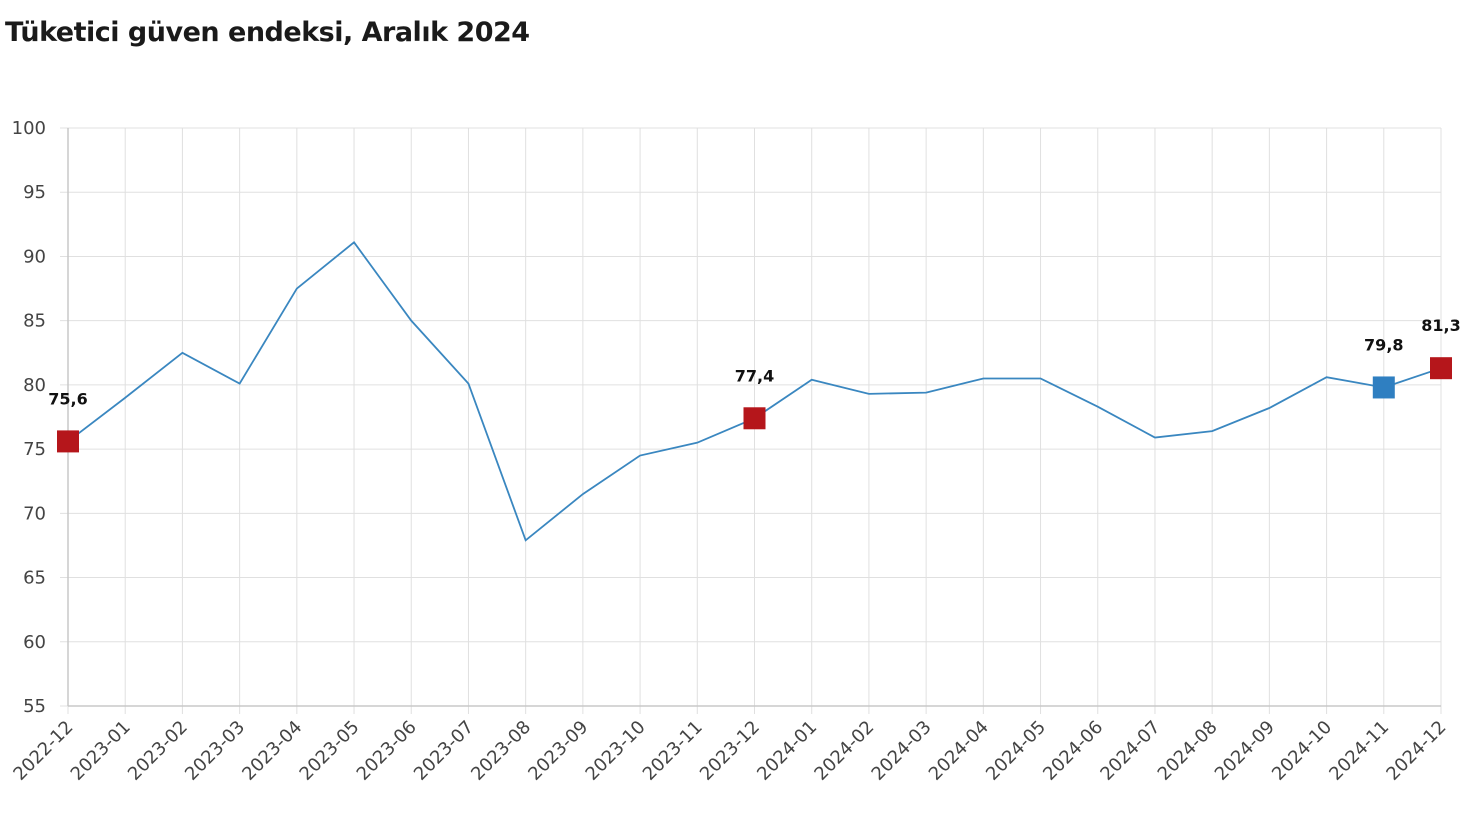 Image resolution: width=1477 pixels, height=813 pixels. I want to click on x-tick-label: 2023-09, so click(558, 751).